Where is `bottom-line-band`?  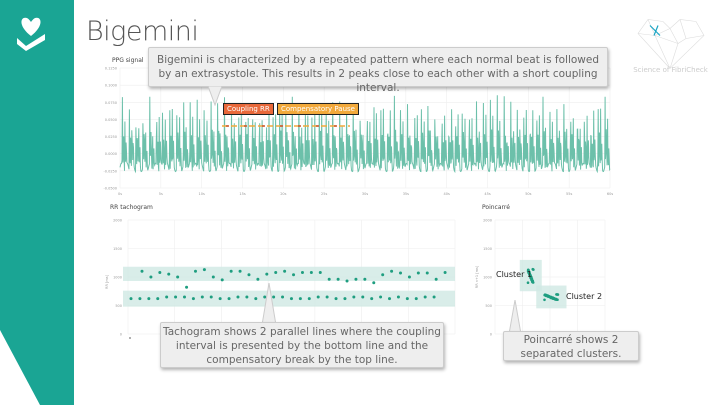
bottom-line-band is located at coordinates (289, 298).